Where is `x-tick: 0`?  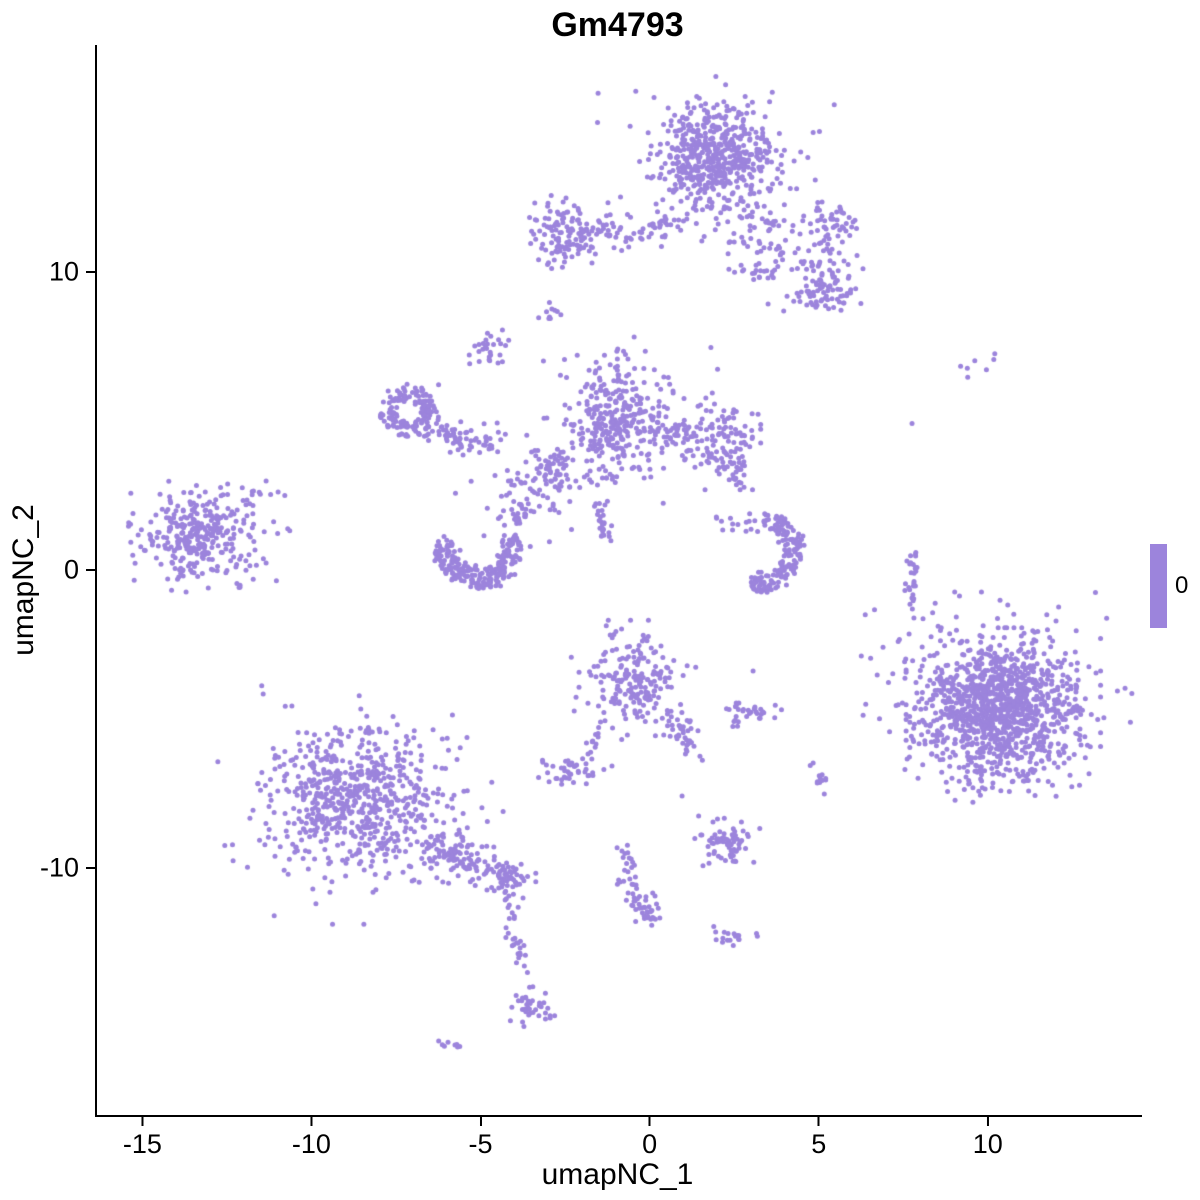 x-tick: 0 is located at coordinates (649, 1138).